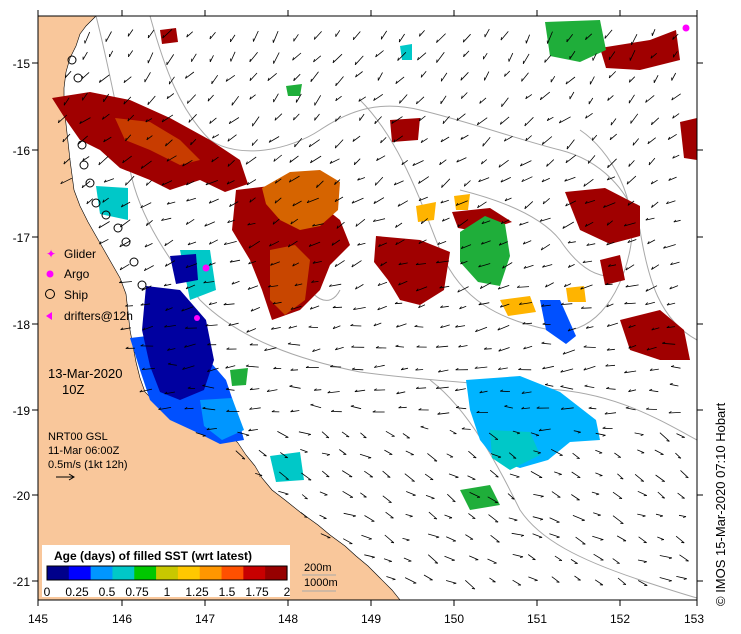  I want to click on colorbar-segment, so click(189, 573).